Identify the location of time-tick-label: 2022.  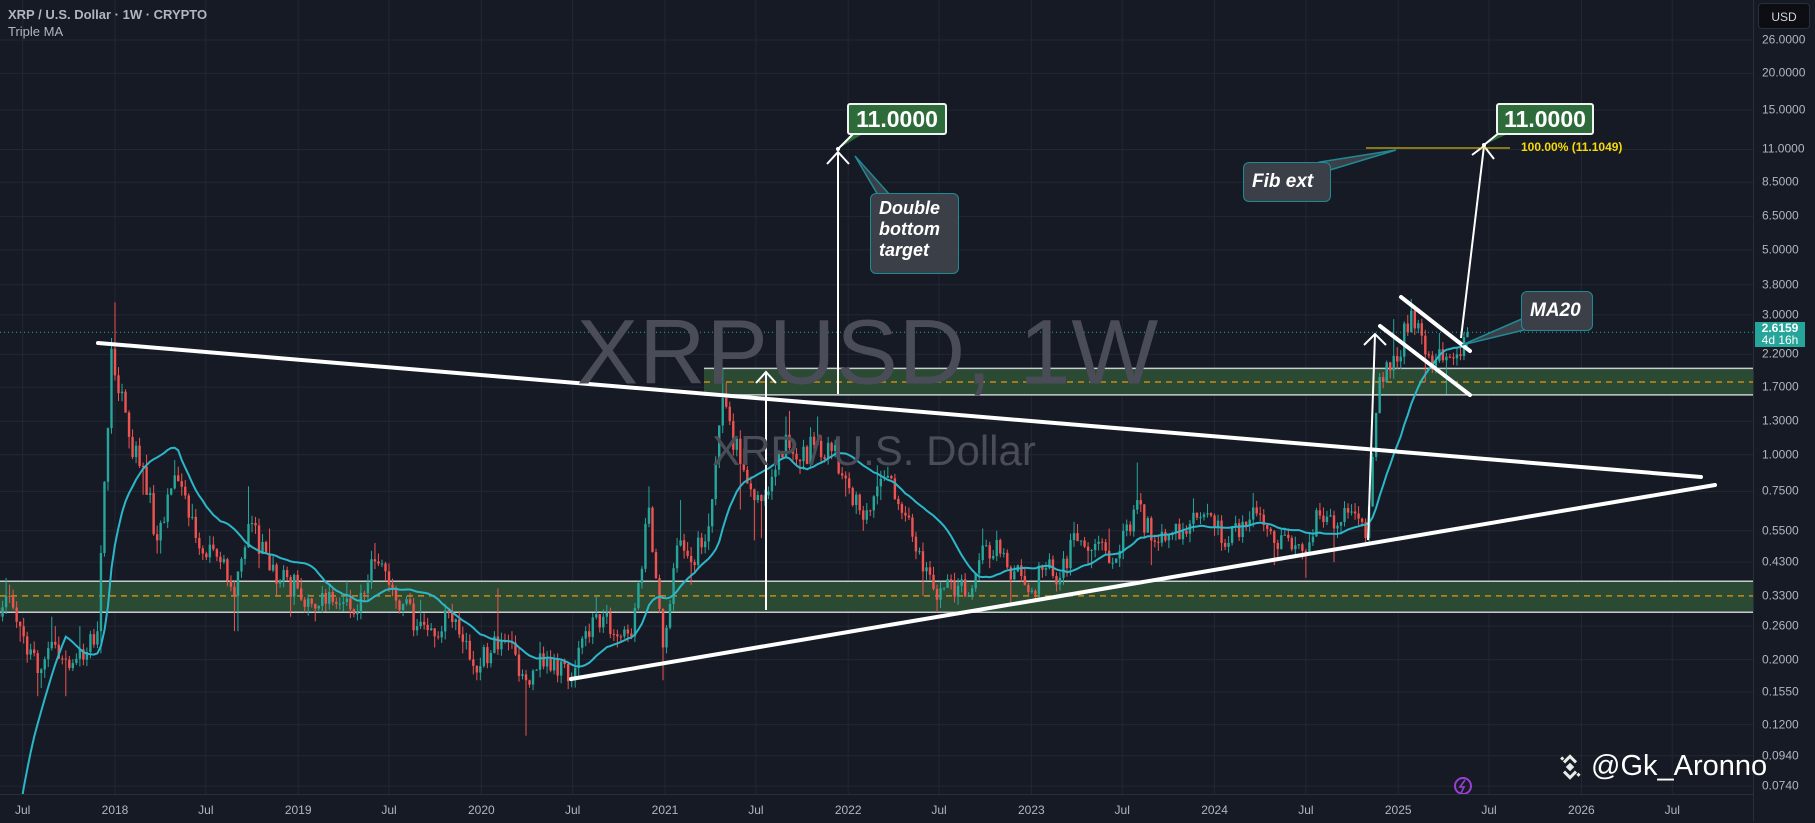
(848, 810).